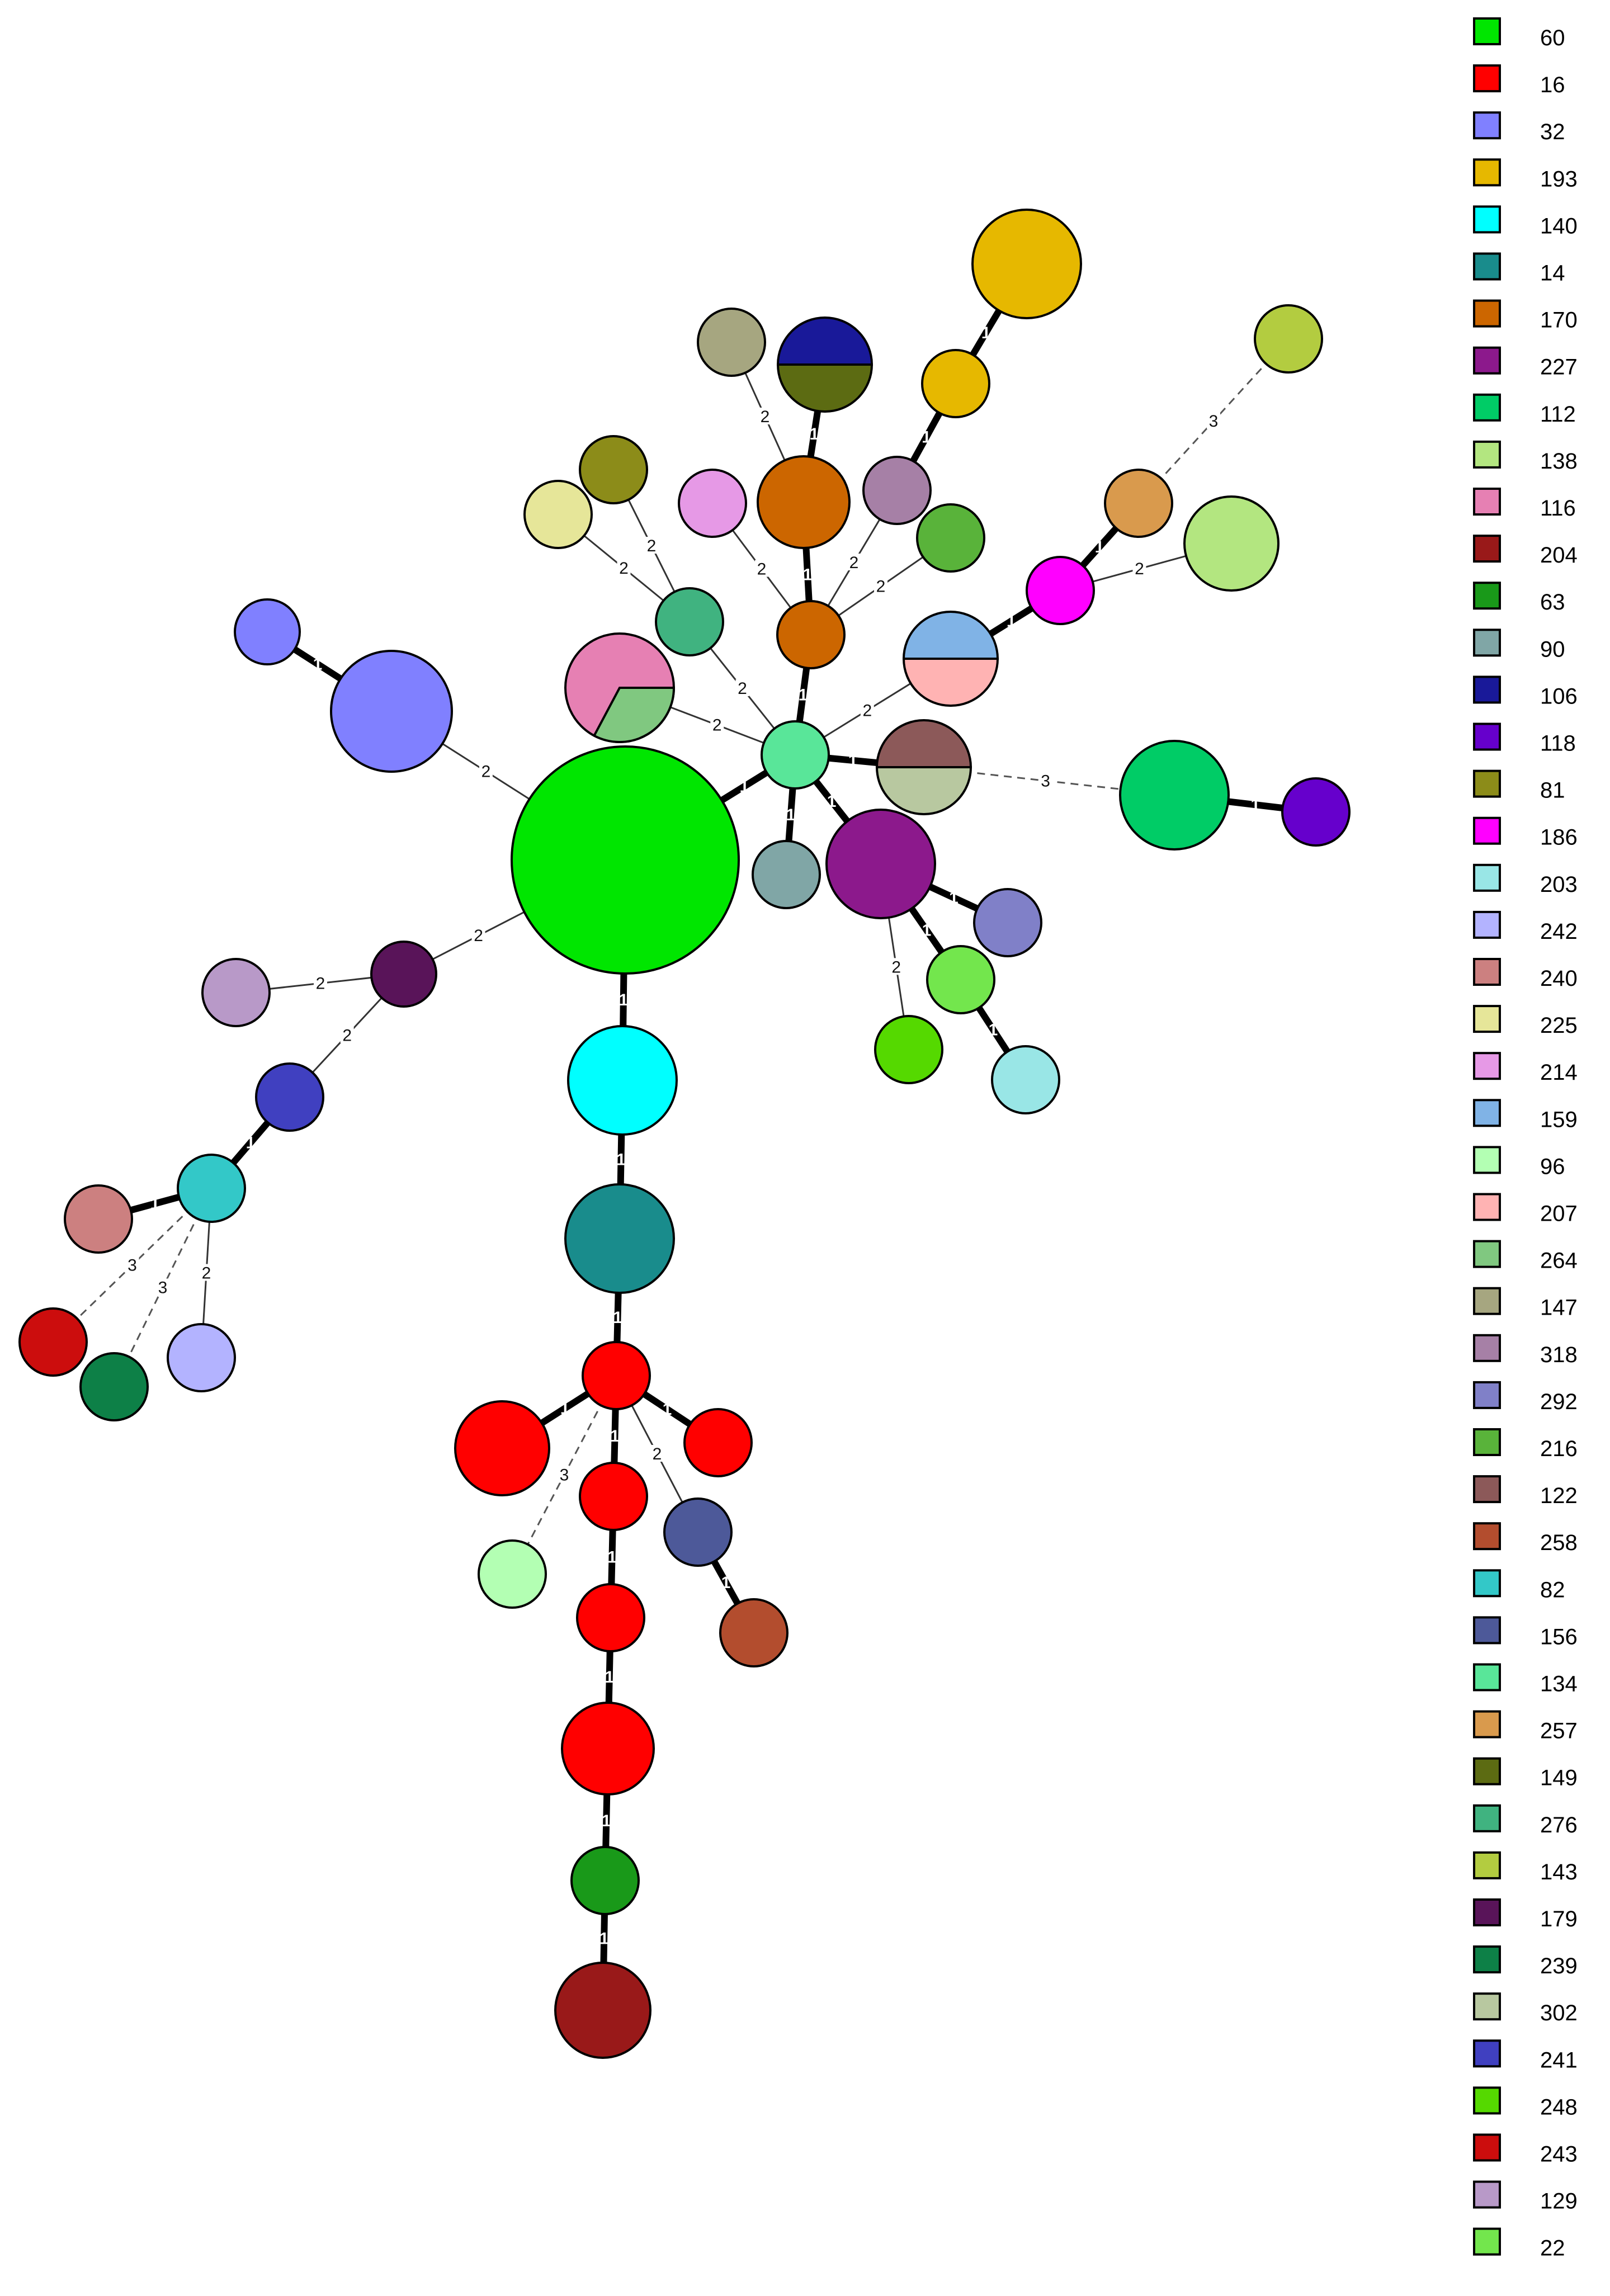 This screenshot has width=1610, height=2296. What do you see at coordinates (1552, 38) in the screenshot?
I see `legend-label: 60` at bounding box center [1552, 38].